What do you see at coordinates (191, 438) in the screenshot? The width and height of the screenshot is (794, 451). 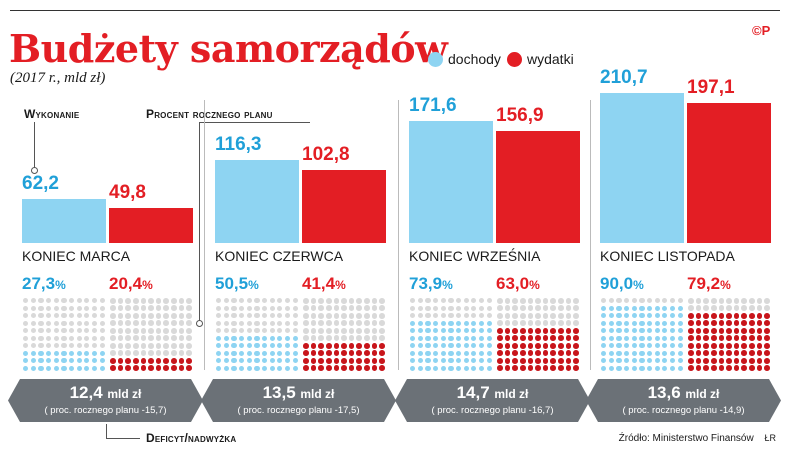 I see `annotation-deficyt: Deficyt/nadwyżka` at bounding box center [191, 438].